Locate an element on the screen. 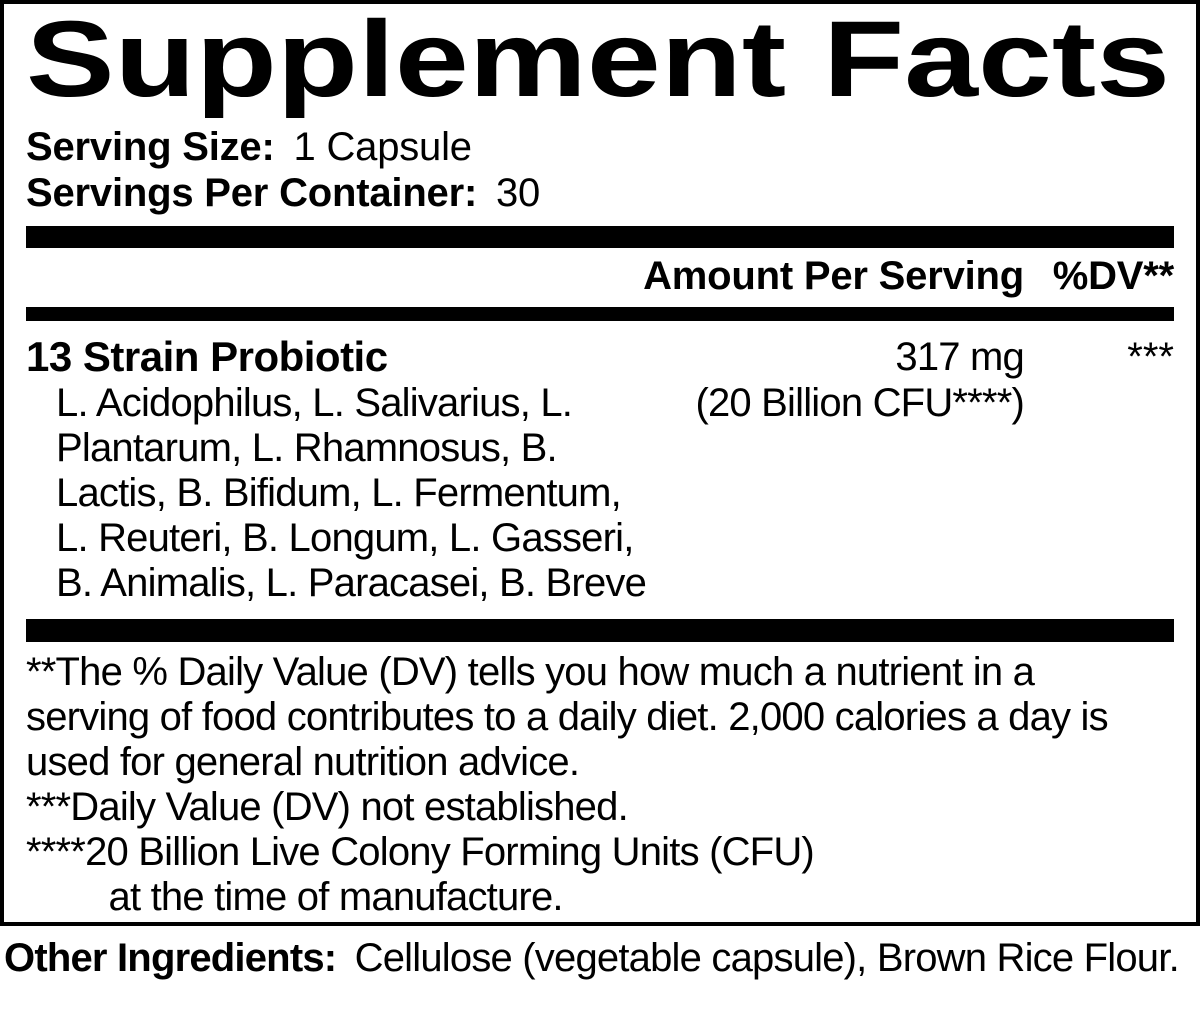  serving-size-value: 1 Capsule is located at coordinates (383, 147).